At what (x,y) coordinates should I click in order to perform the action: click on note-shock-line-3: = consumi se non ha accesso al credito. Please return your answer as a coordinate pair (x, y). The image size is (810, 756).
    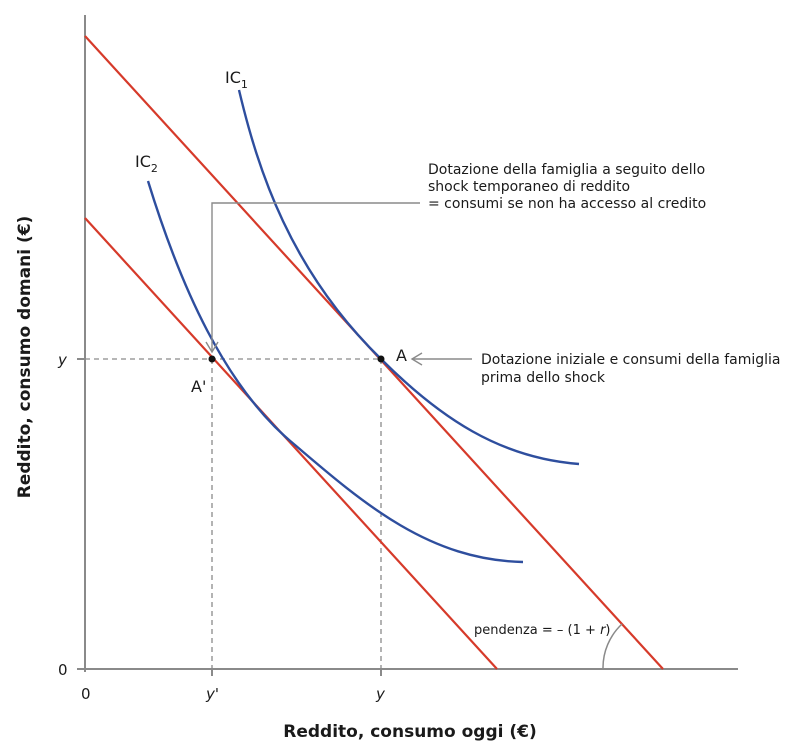
    Looking at the image, I should click on (567, 204).